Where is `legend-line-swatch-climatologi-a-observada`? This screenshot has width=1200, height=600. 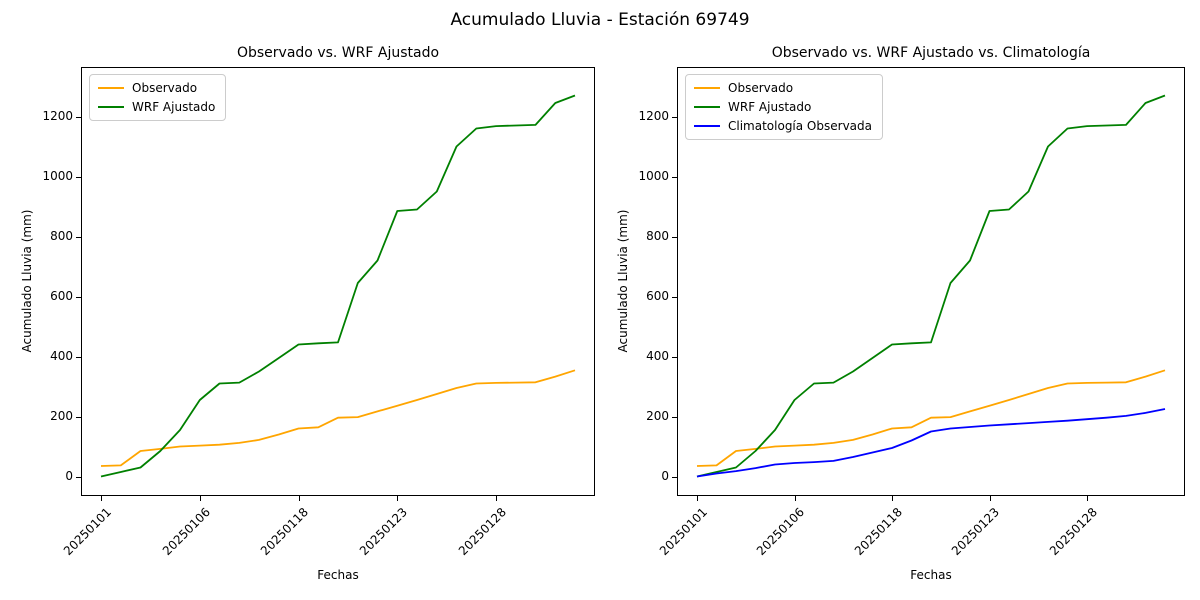 legend-line-swatch-climatologi-a-observada is located at coordinates (707, 126).